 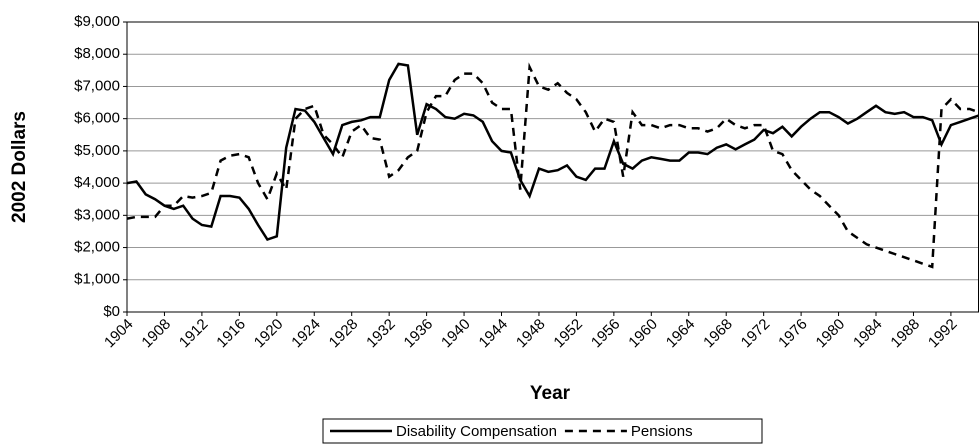 What do you see at coordinates (606, 334) in the screenshot?
I see `x-tick-label: 1956` at bounding box center [606, 334].